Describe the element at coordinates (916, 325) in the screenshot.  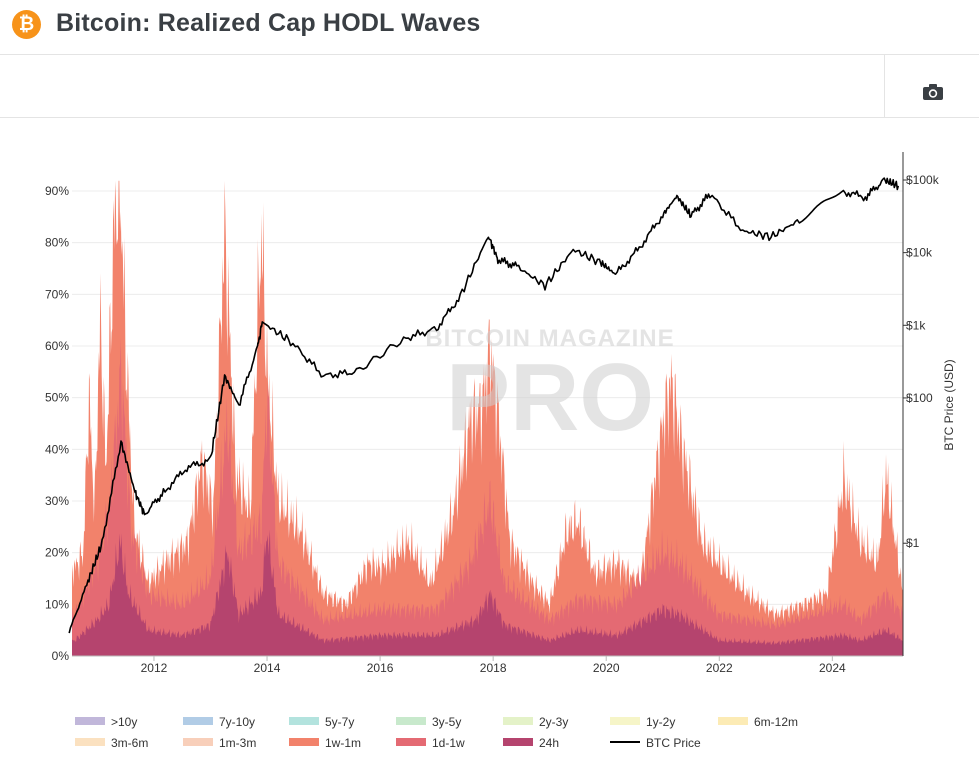
I see `y-right-tick-label: $1k` at that location.